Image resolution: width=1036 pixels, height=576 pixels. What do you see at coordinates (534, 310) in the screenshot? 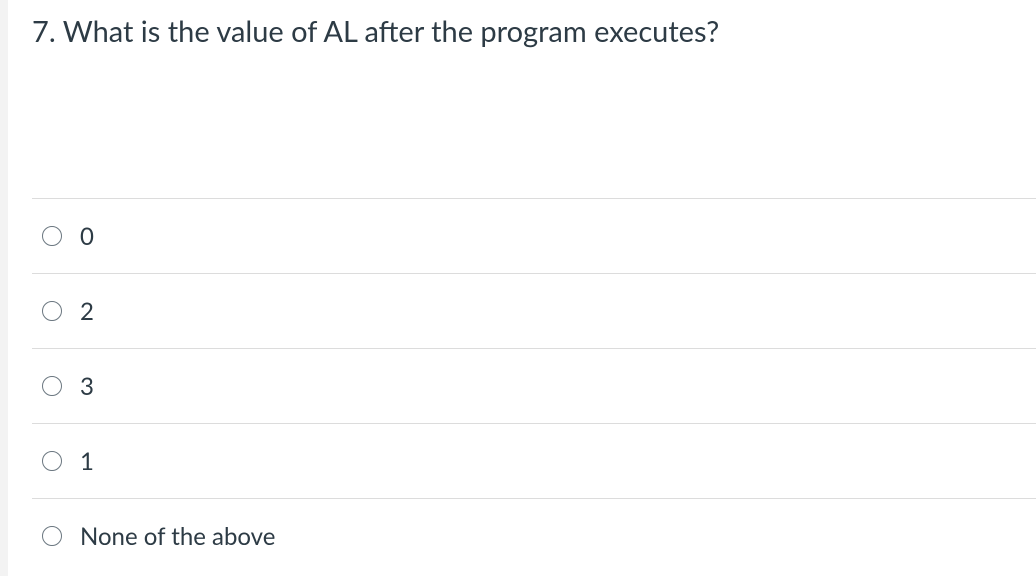
I see `answer-option: 2` at bounding box center [534, 310].